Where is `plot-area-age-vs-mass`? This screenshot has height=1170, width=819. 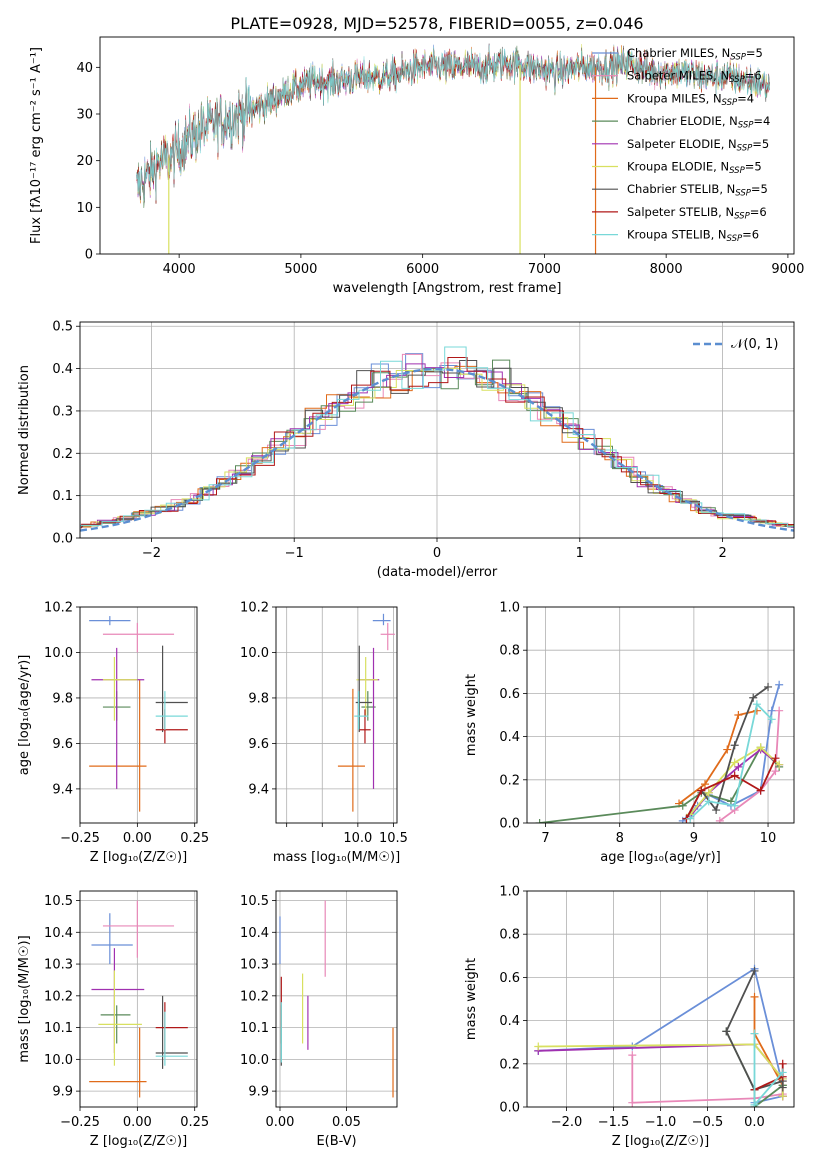 plot-area-age-vs-mass is located at coordinates (366, 712).